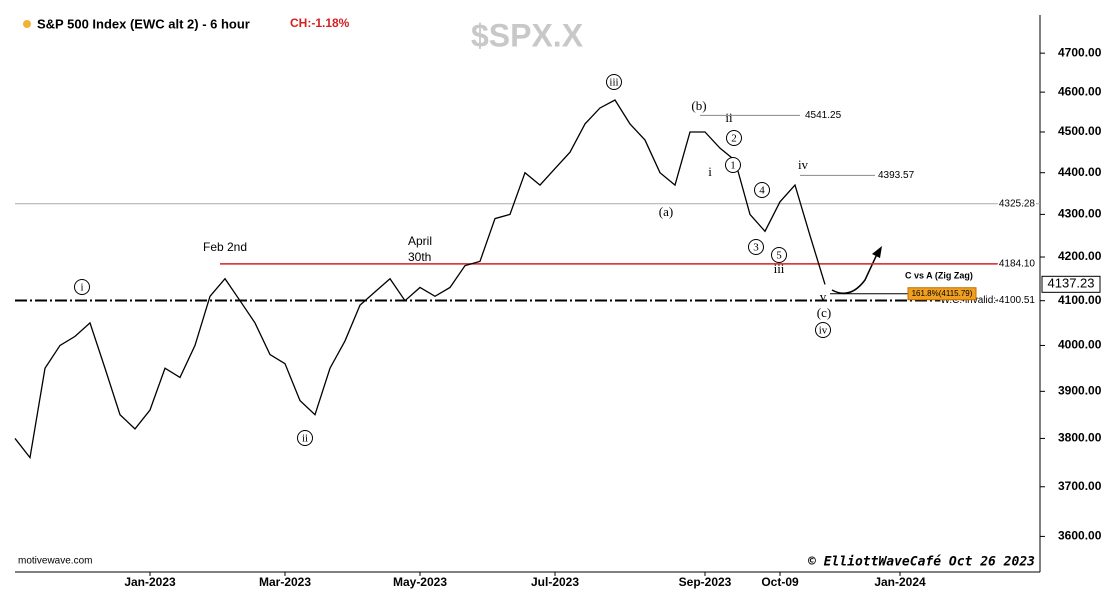 The height and width of the screenshot is (600, 1118). I want to click on projection-arrow, so click(855, 273).